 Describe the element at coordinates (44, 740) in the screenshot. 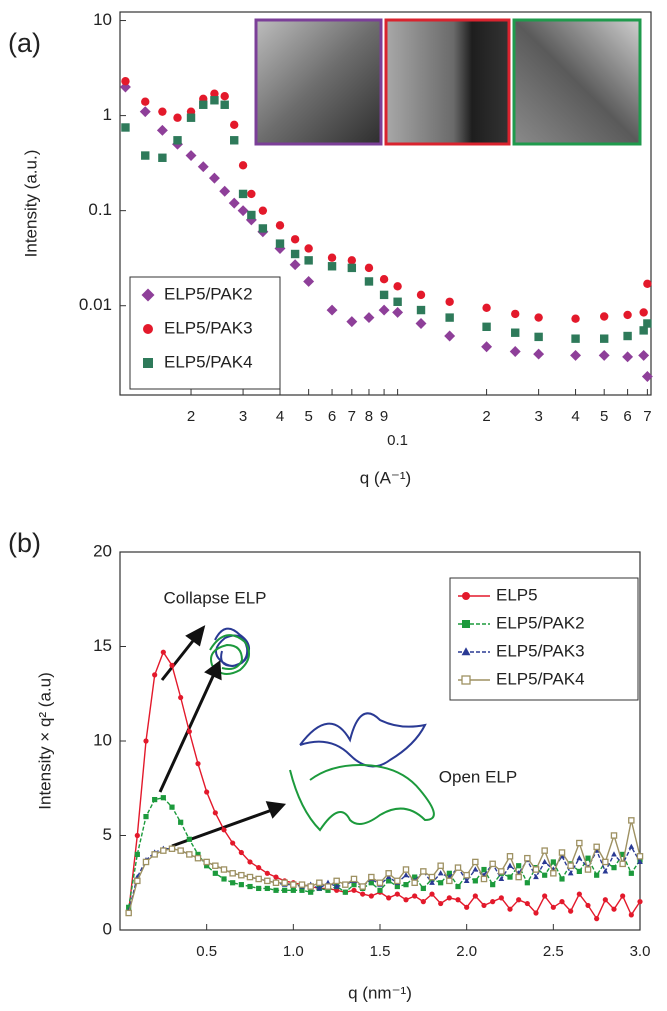

I see `y-axis-label: Intensity × q² (a.u)` at that location.